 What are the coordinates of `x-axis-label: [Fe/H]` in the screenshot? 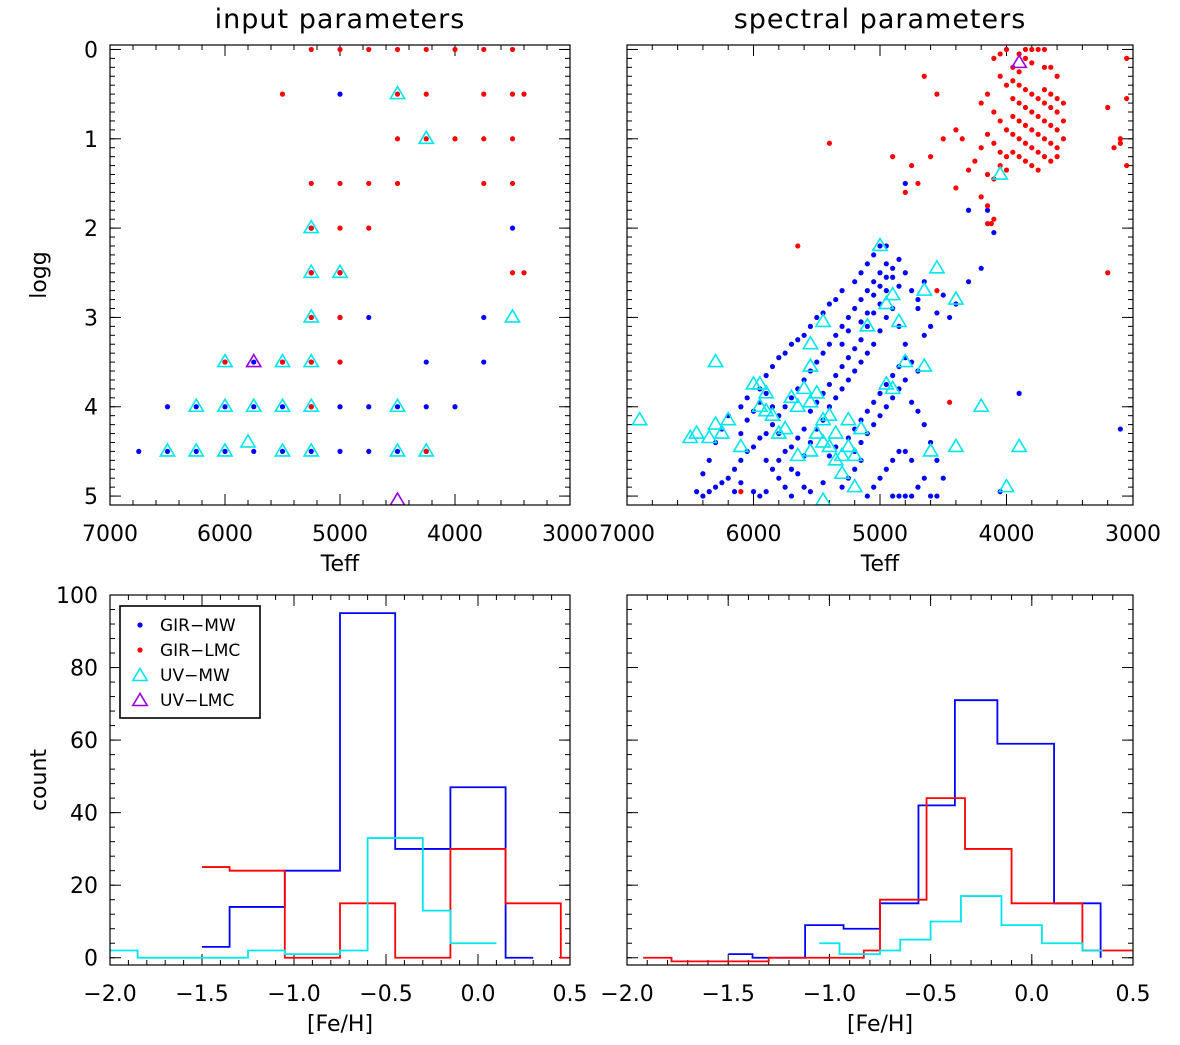 It's located at (340, 1024).